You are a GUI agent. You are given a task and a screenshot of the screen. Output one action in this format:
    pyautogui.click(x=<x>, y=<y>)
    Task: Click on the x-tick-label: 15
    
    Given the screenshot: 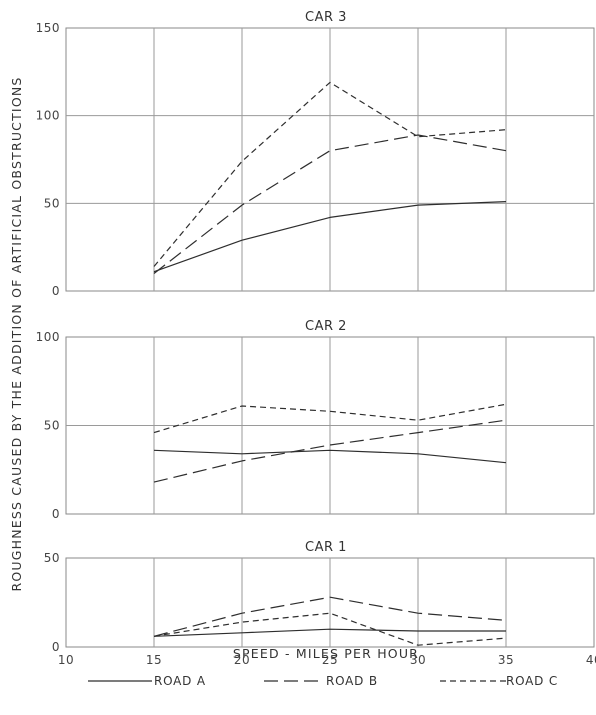 What is the action you would take?
    pyautogui.click(x=154, y=660)
    